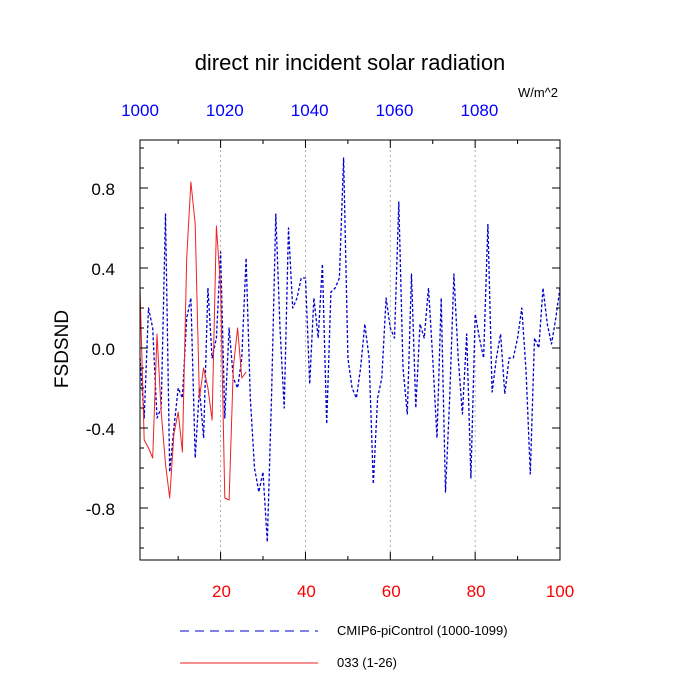 The height and width of the screenshot is (700, 700). Describe the element at coordinates (140, 110) in the screenshot. I see `top-tick-label: 1000` at that location.